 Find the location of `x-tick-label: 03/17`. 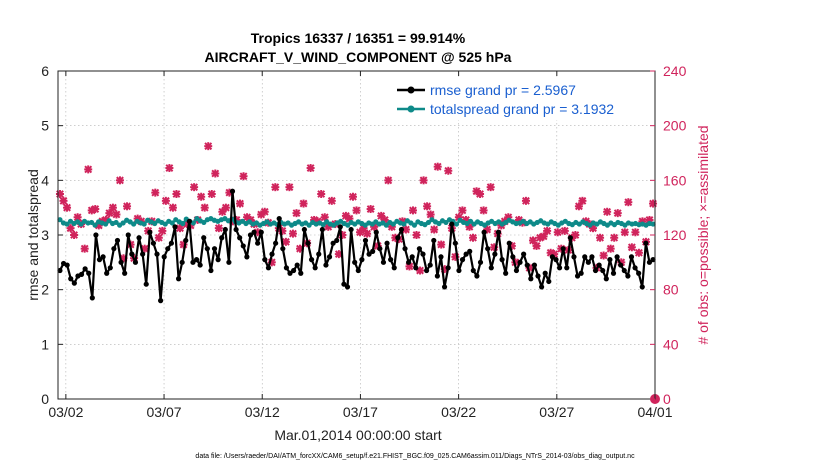

x-tick-label: 03/17 is located at coordinates (360, 412).